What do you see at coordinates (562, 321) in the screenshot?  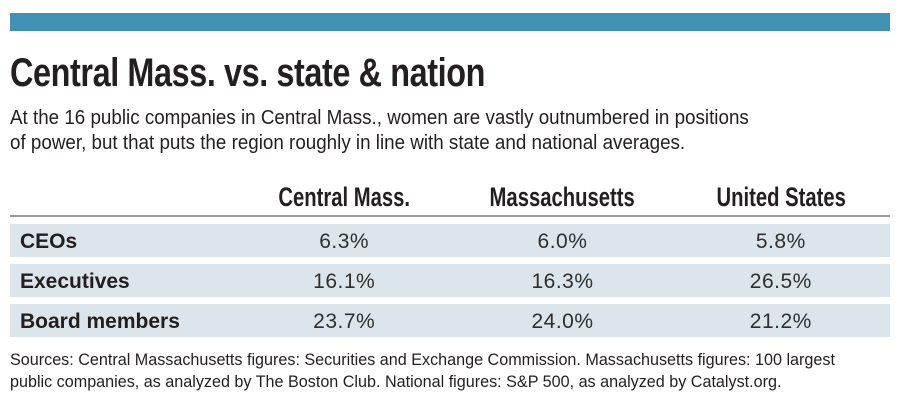 I see `cell-value: 24.0%` at bounding box center [562, 321].